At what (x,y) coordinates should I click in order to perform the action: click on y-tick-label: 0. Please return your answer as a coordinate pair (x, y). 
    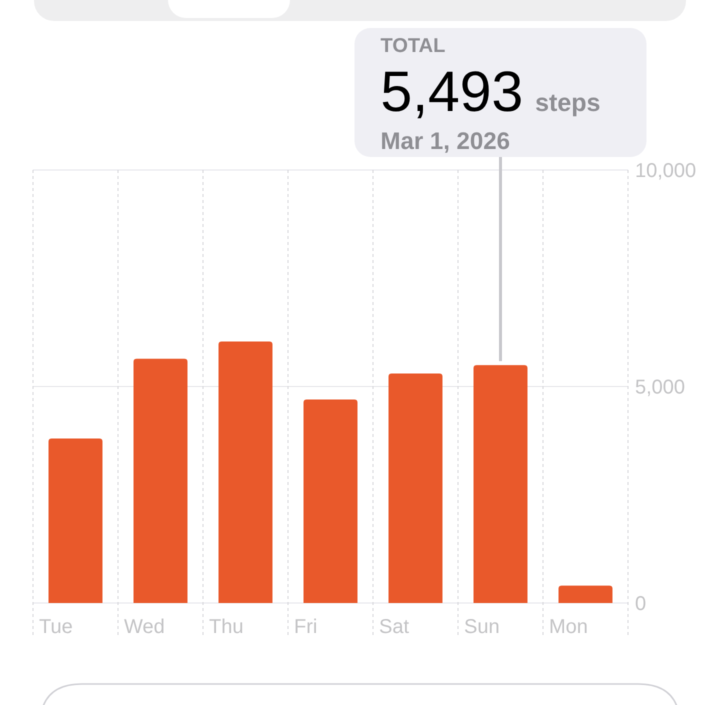
    Looking at the image, I should click on (640, 604).